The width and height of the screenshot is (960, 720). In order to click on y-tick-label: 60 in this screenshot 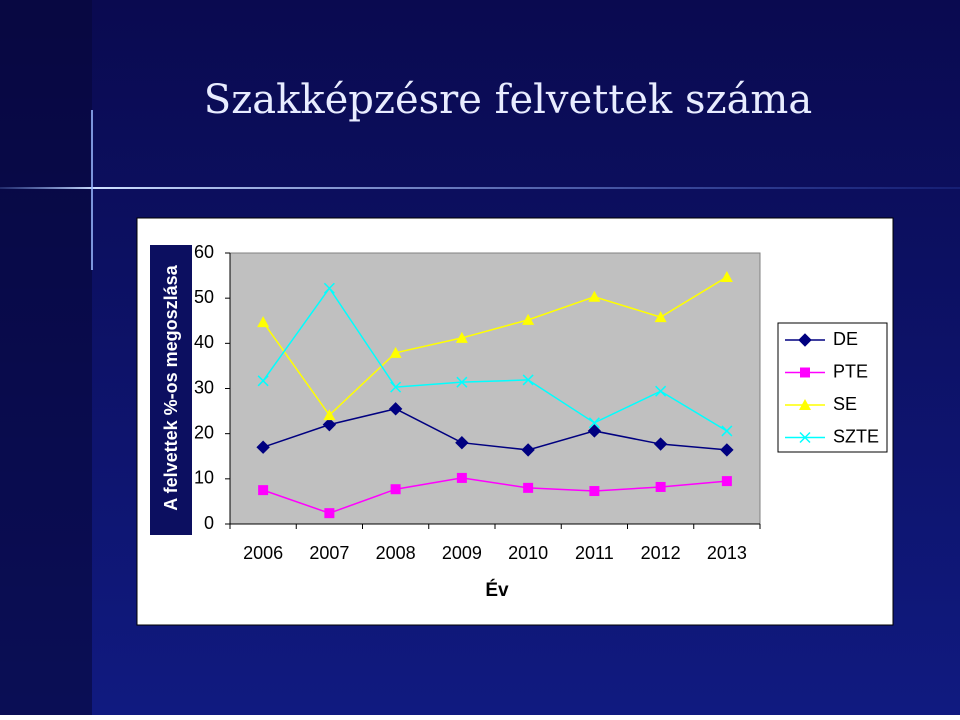, I will do `click(204, 252)`.